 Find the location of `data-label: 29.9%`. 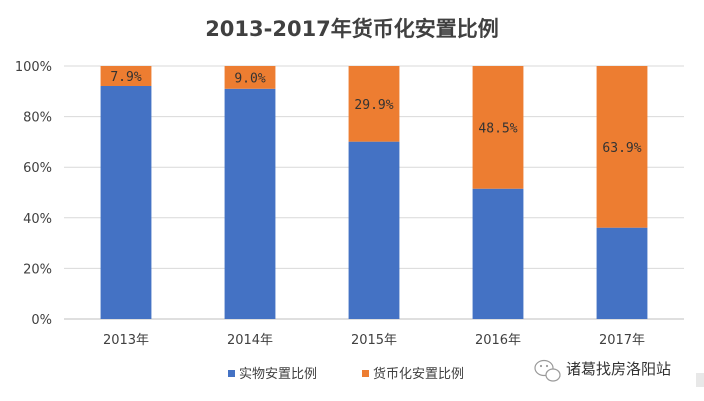

data-label: 29.9% is located at coordinates (373, 105).